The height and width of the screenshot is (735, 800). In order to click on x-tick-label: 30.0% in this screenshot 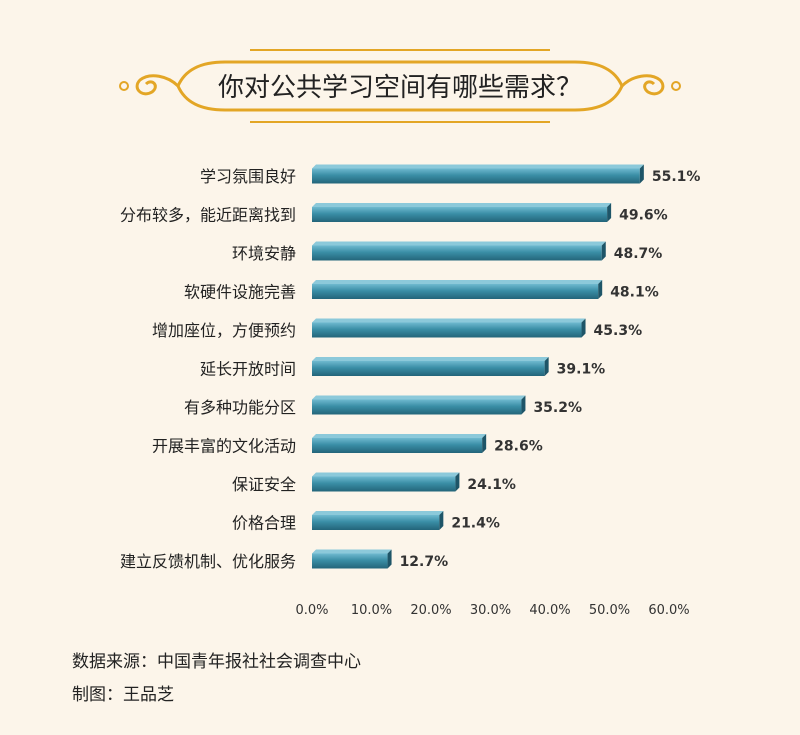, I will do `click(490, 610)`.